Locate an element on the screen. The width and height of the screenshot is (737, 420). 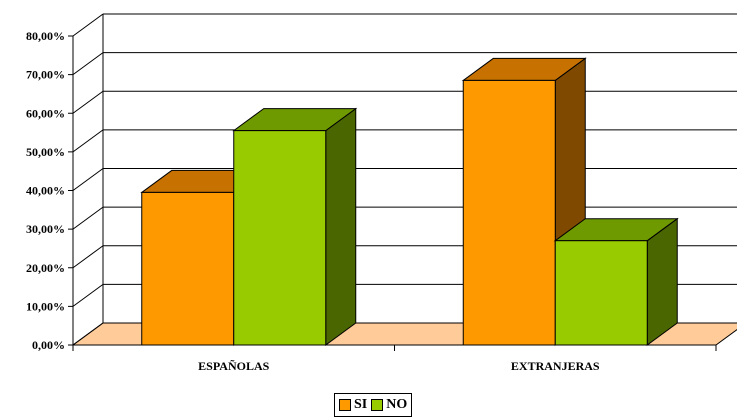
y-tick-label: 0,00% is located at coordinates (48, 345).